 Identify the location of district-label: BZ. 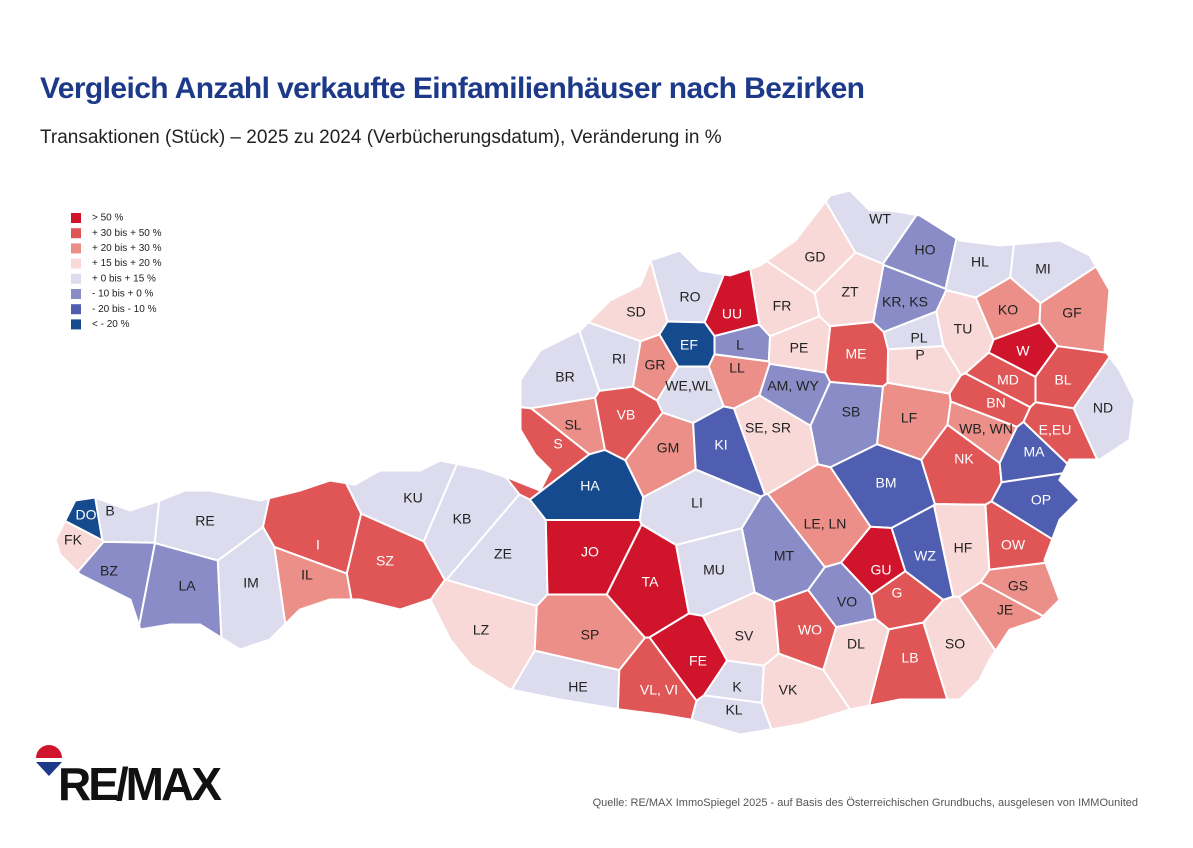
(109, 571).